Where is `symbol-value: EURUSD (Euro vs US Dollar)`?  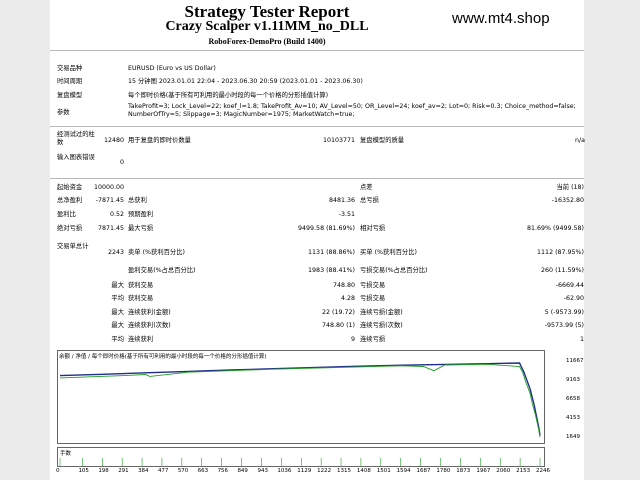
symbol-value: EURUSD (Euro vs US Dollar) is located at coordinates (172, 68).